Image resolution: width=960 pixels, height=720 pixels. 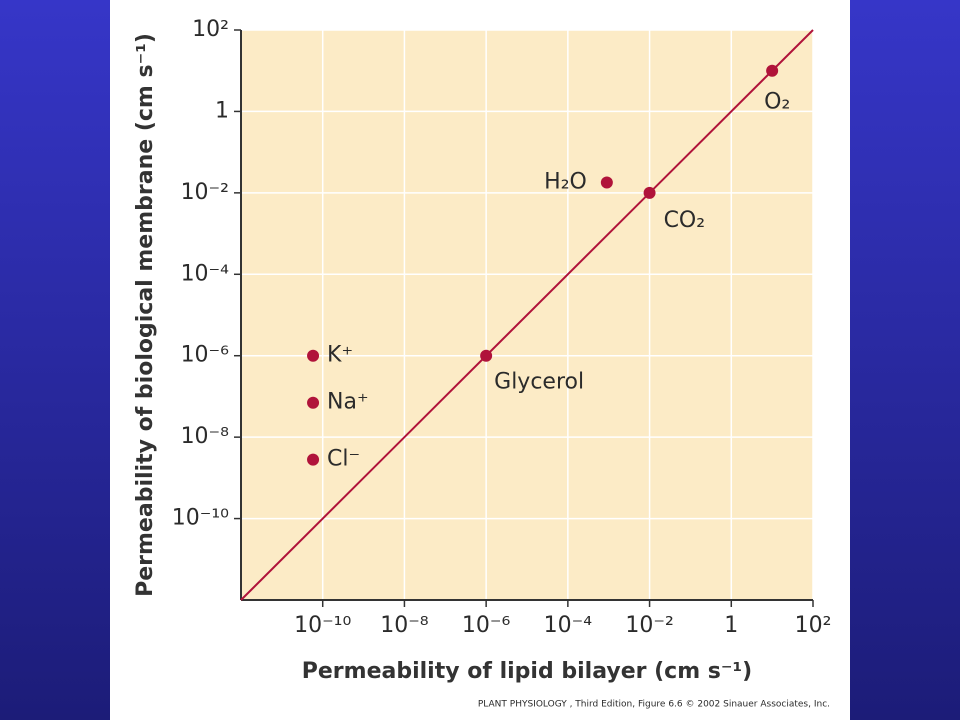 I want to click on point-label: CO₂, so click(x=685, y=220).